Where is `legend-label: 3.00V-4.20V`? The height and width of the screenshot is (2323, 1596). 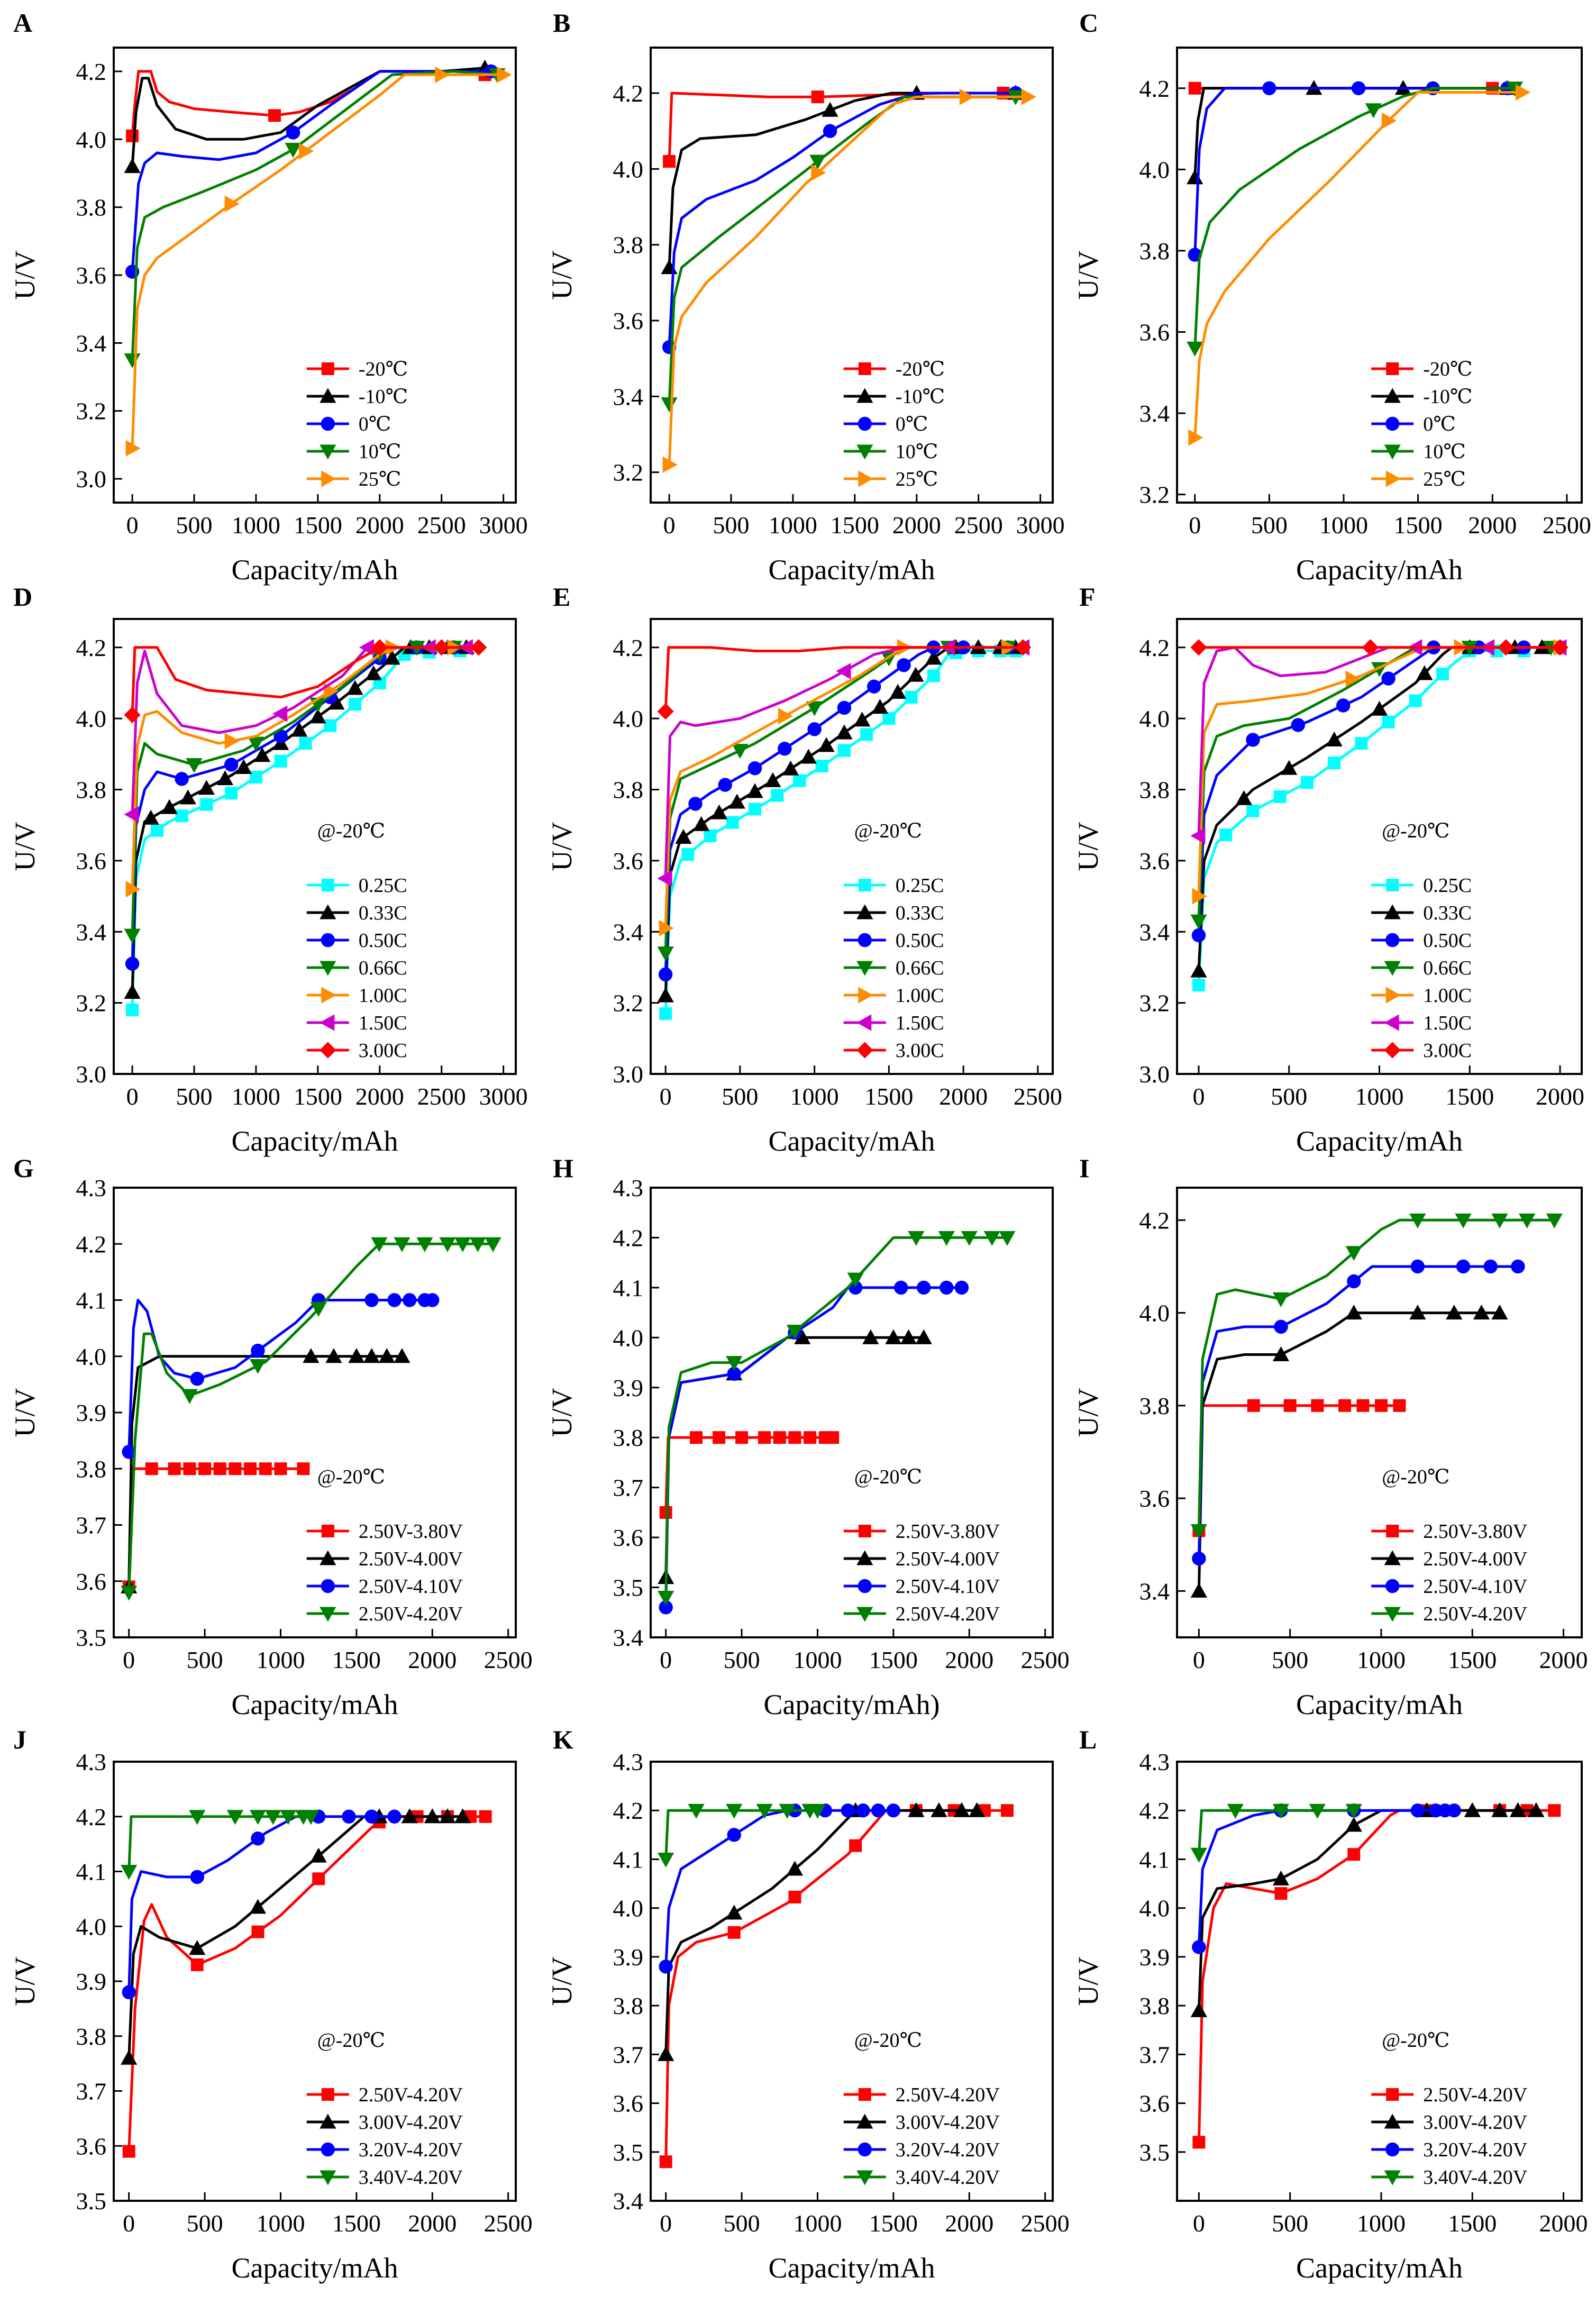
legend-label: 3.00V-4.20V is located at coordinates (1476, 2122).